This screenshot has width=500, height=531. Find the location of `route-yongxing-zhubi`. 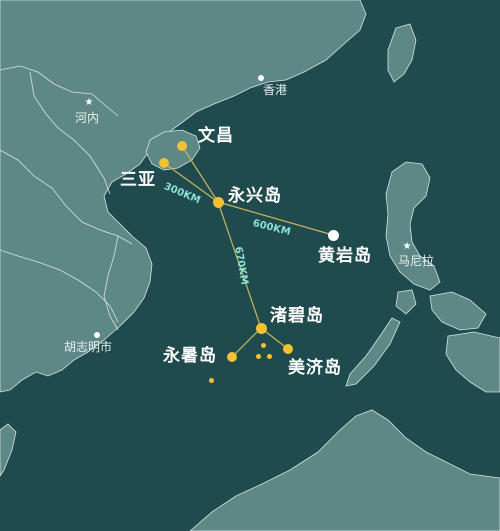

route-yongxing-zhubi is located at coordinates (239, 265).